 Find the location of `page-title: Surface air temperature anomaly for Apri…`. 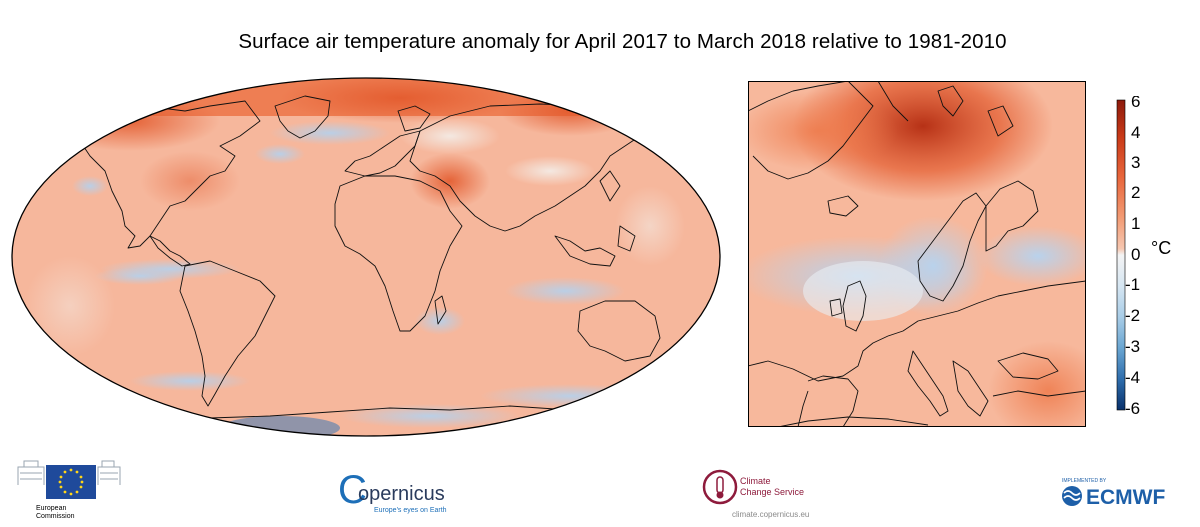

page-title: Surface air temperature anomaly for Apri… is located at coordinates (622, 41).